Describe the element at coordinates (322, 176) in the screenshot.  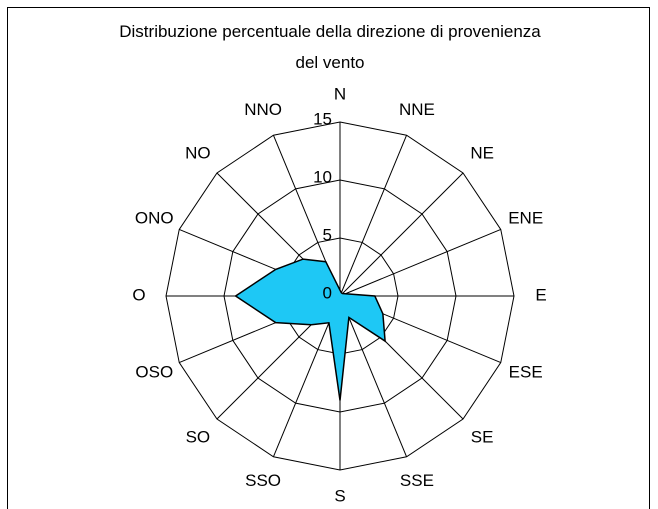
I see `r-tick-label: 10` at that location.